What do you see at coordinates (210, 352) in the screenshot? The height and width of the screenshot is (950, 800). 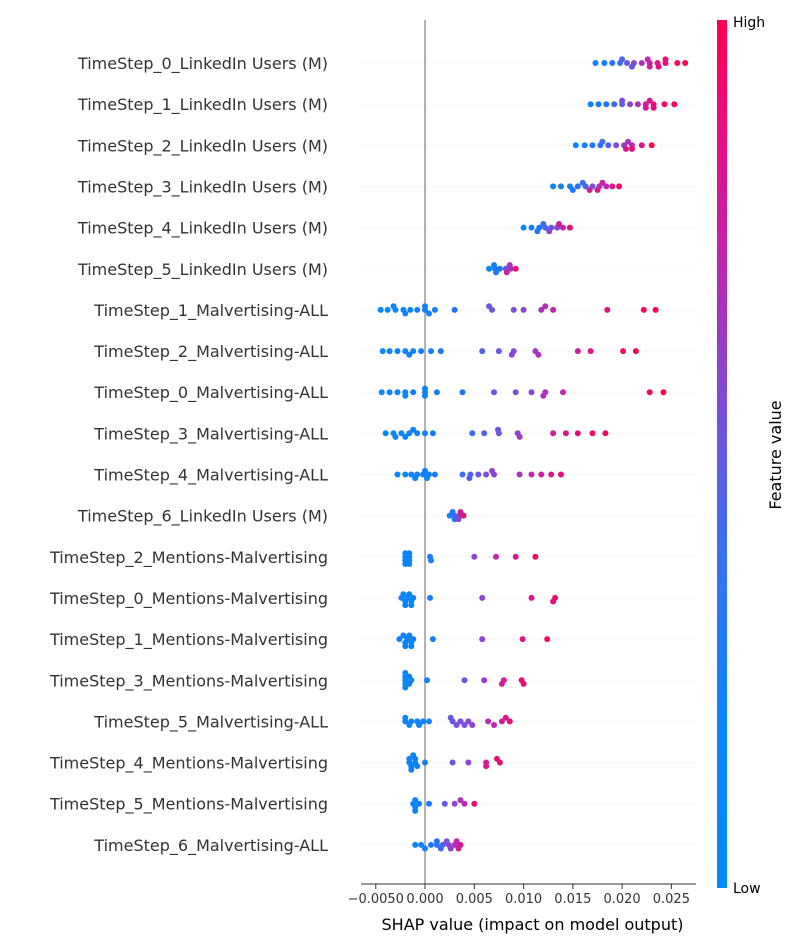 I see `feature-label: TimeStep_2_Malvertising-ALL` at bounding box center [210, 352].